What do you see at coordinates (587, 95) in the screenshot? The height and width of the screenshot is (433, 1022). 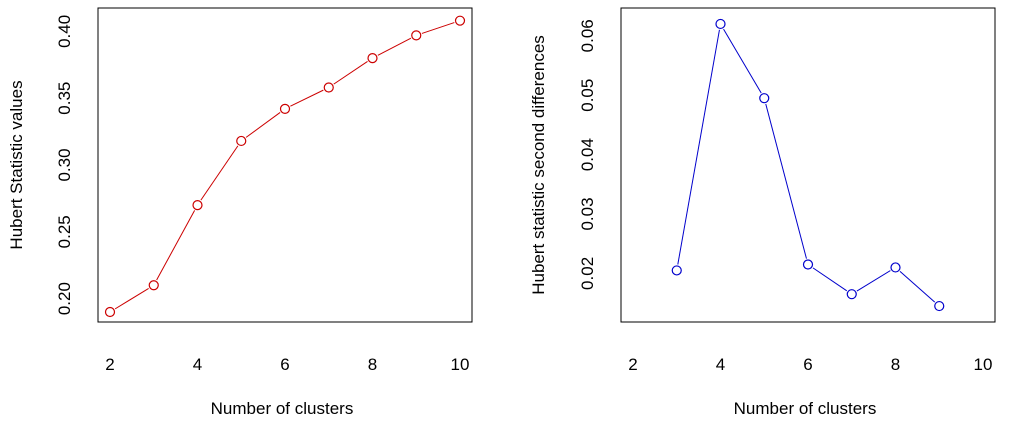 I see `y-tick-label: 0.05` at bounding box center [587, 95].